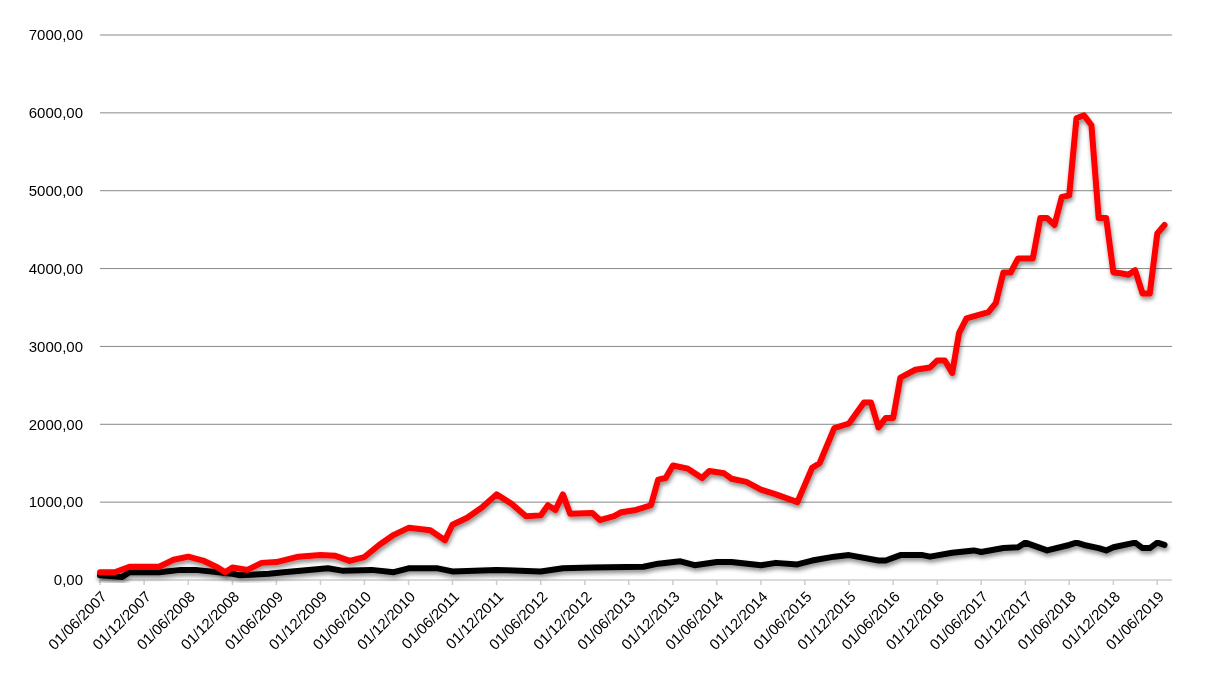 Image resolution: width=1217 pixels, height=692 pixels. What do you see at coordinates (55, 35) in the screenshot?
I see `y-tick-label: 7000,00` at bounding box center [55, 35].